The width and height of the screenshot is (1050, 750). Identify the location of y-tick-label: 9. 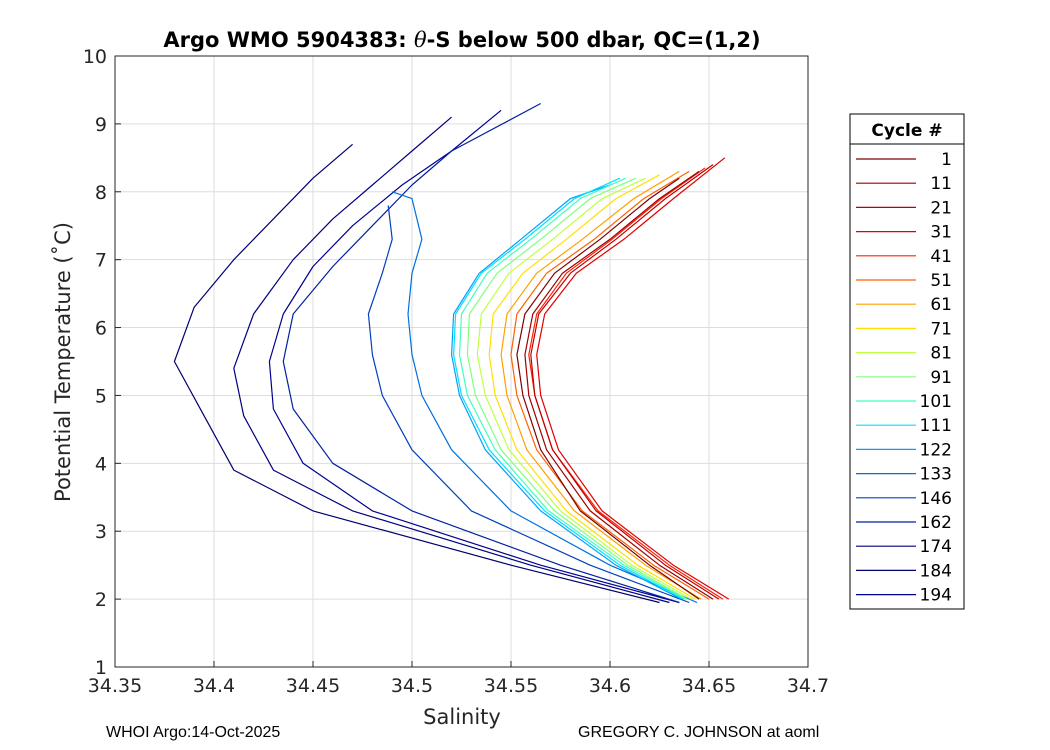
(101, 125).